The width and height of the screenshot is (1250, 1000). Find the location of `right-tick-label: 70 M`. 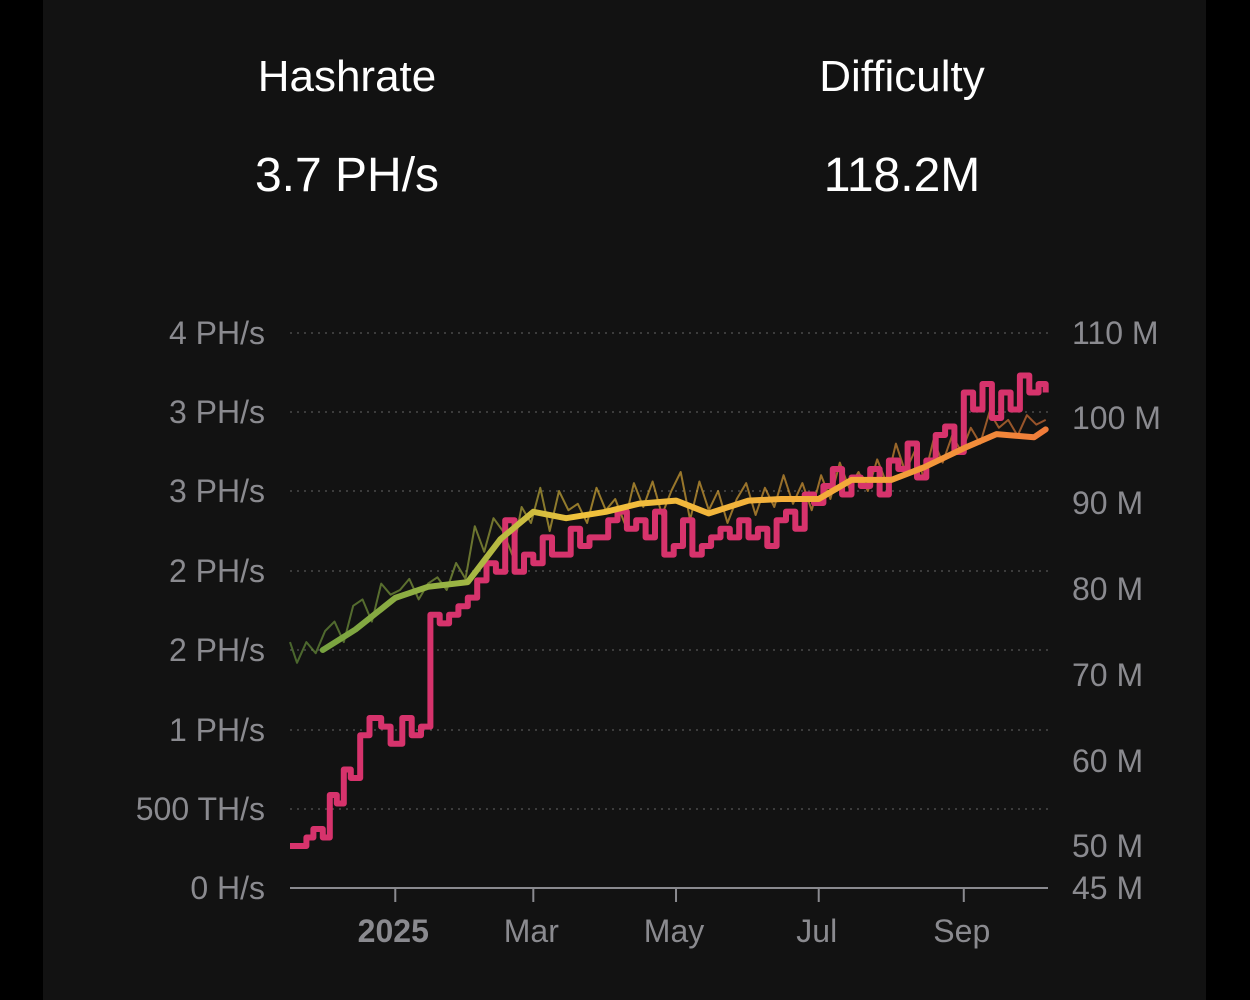

right-tick-label: 70 M is located at coordinates (1107, 675).